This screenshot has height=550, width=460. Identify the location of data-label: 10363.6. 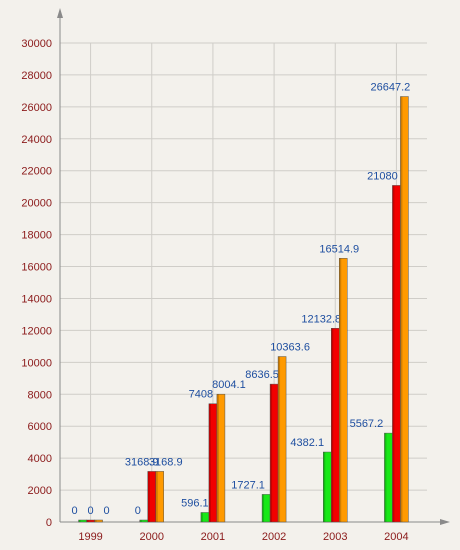
(290, 348).